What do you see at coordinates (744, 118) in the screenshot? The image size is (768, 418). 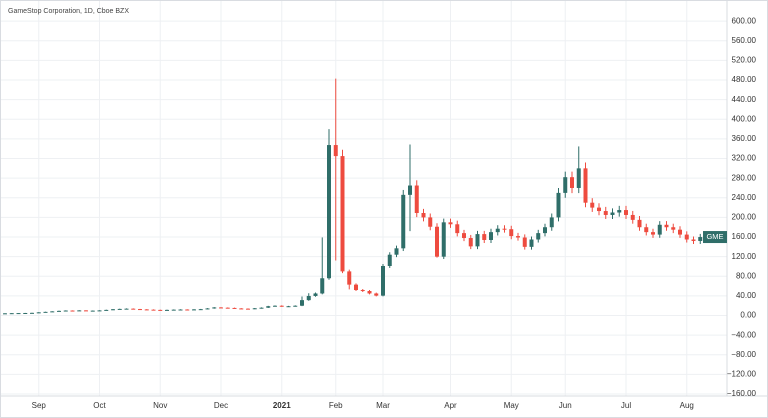 I see `y-tick-label: 400.00` at bounding box center [744, 118].